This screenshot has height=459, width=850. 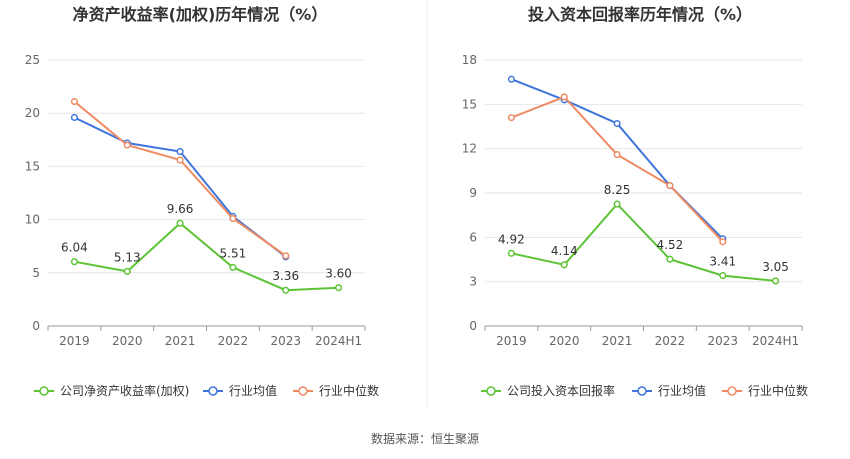 What do you see at coordinates (36, 273) in the screenshot?
I see `y-tick-label: 5` at bounding box center [36, 273].